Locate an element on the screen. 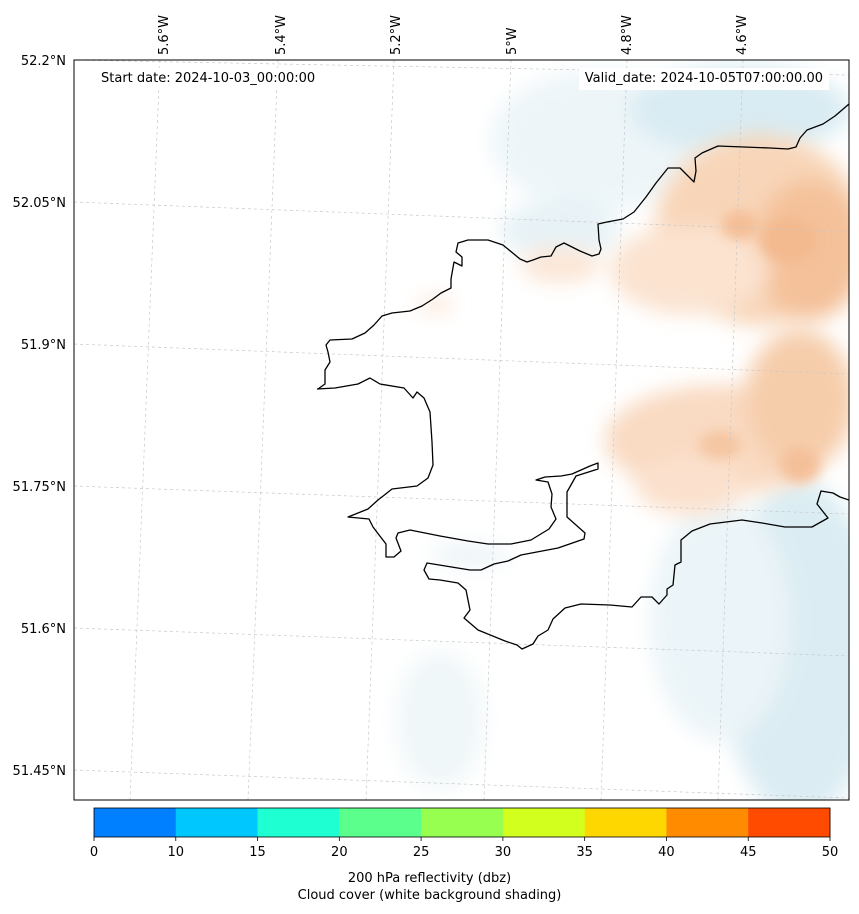 This screenshot has height=914, width=859. lon-label: 5°W is located at coordinates (512, 41).